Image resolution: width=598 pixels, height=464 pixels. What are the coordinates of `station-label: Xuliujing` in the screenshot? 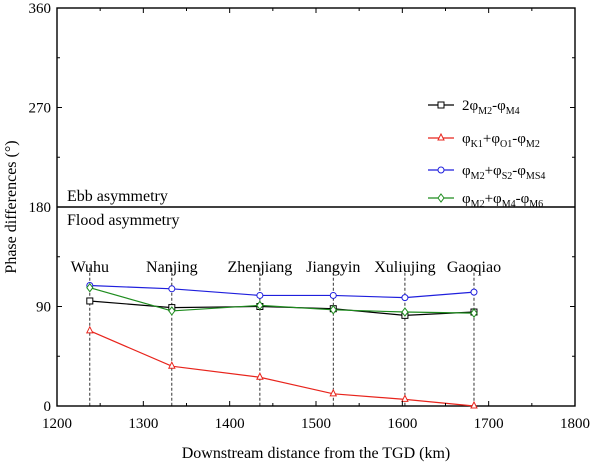 It's located at (404, 267).